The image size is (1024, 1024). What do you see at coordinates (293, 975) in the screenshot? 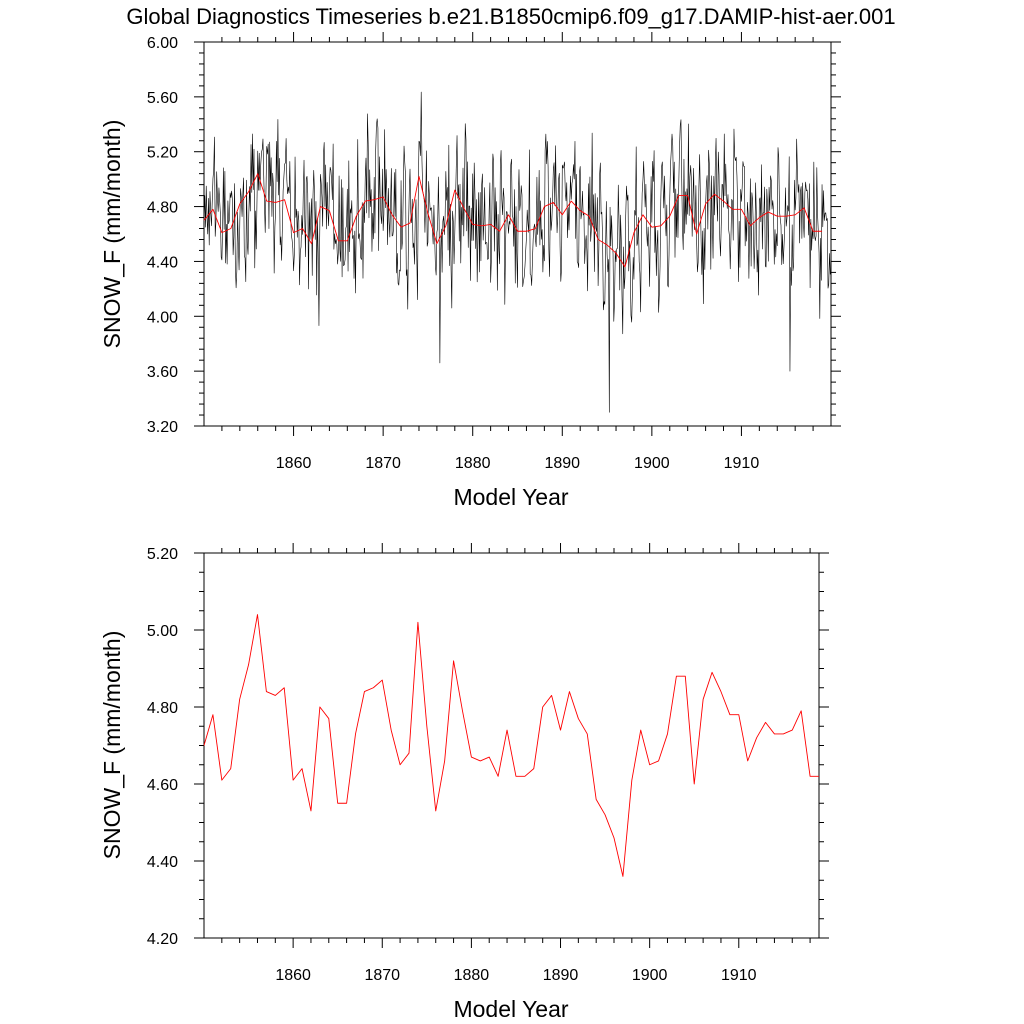
I see `bottom-x-tick-label: 1860` at bounding box center [293, 975].